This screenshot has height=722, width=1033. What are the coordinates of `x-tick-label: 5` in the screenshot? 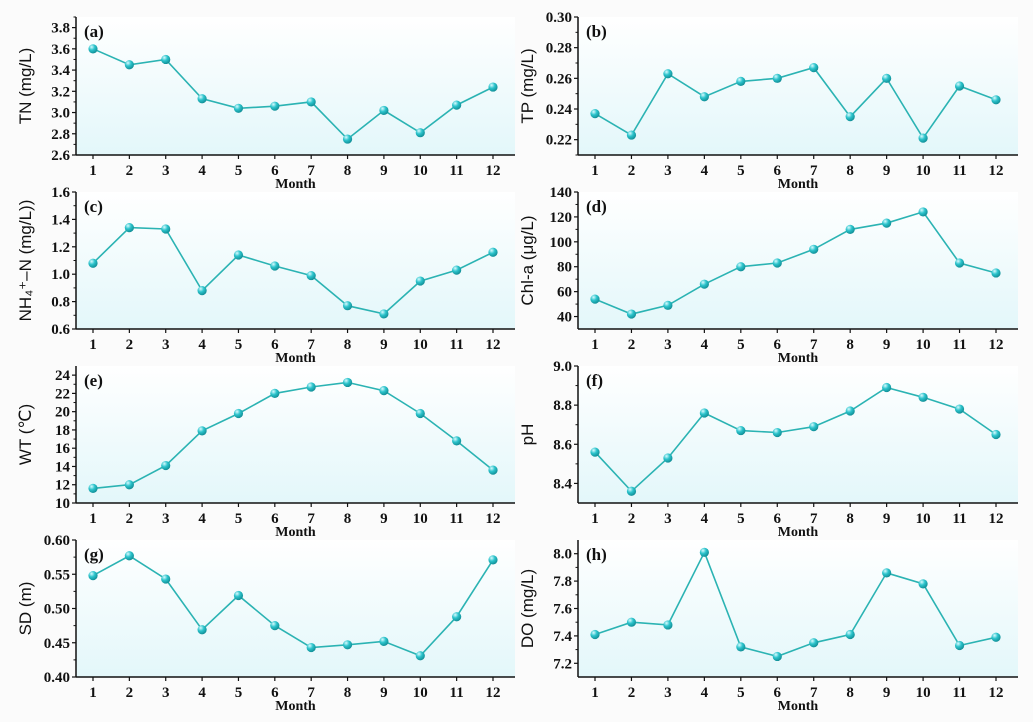 It's located at (239, 693).